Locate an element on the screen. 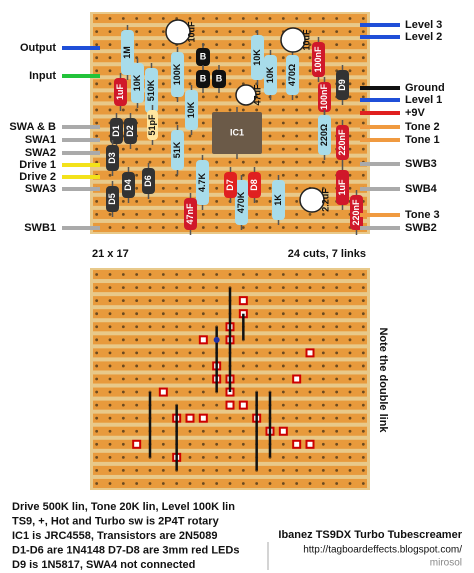 The width and height of the screenshot is (474, 573). wire-label: Drive 2 is located at coordinates (37, 177).